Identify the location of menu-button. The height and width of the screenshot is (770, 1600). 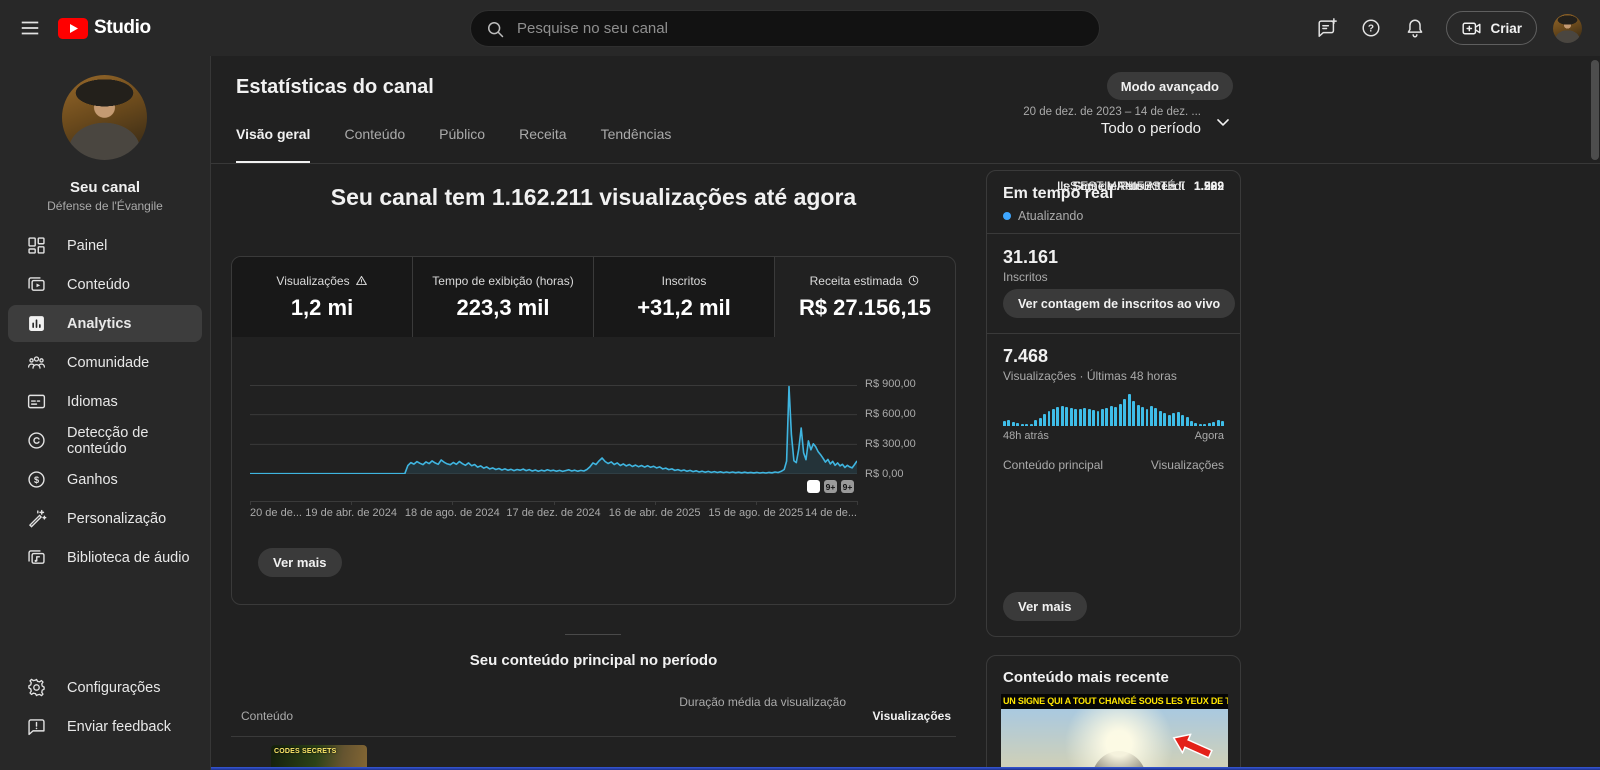
(30, 28).